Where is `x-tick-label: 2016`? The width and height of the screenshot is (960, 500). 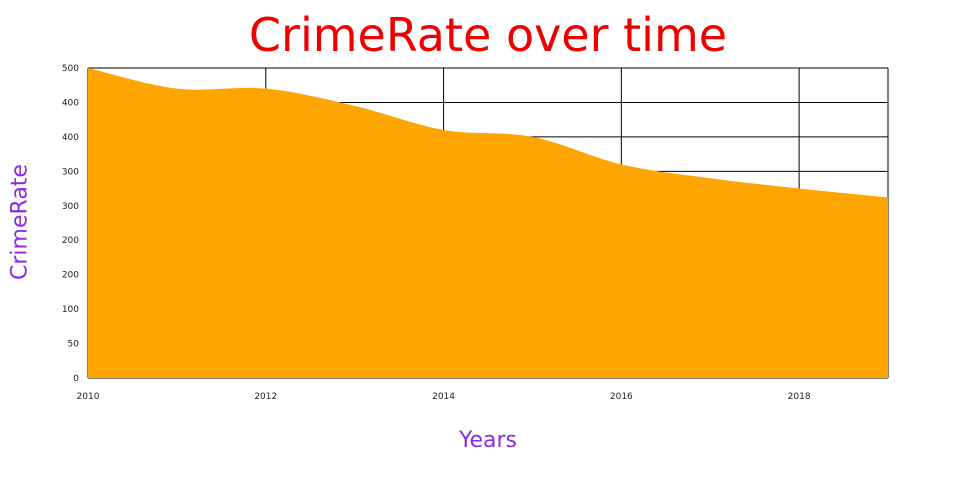 x-tick-label: 2016 is located at coordinates (621, 397).